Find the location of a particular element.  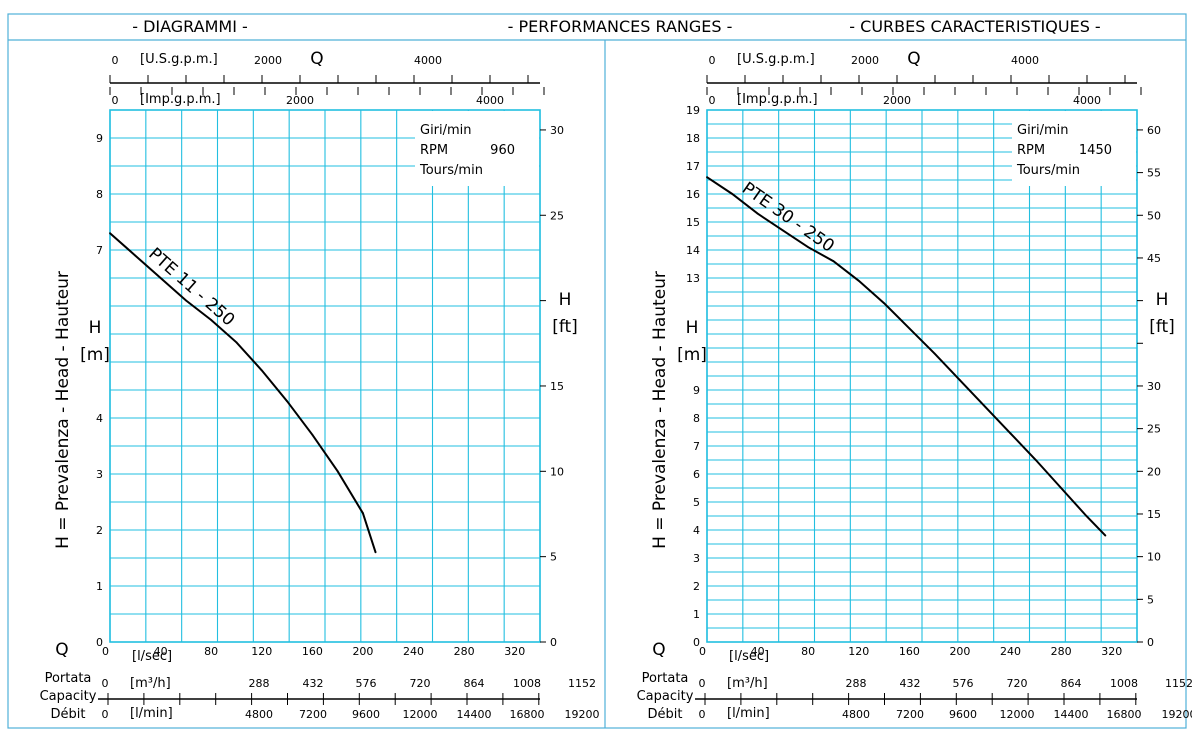

lmin-tick-label: 19200 is located at coordinates (1177, 714).